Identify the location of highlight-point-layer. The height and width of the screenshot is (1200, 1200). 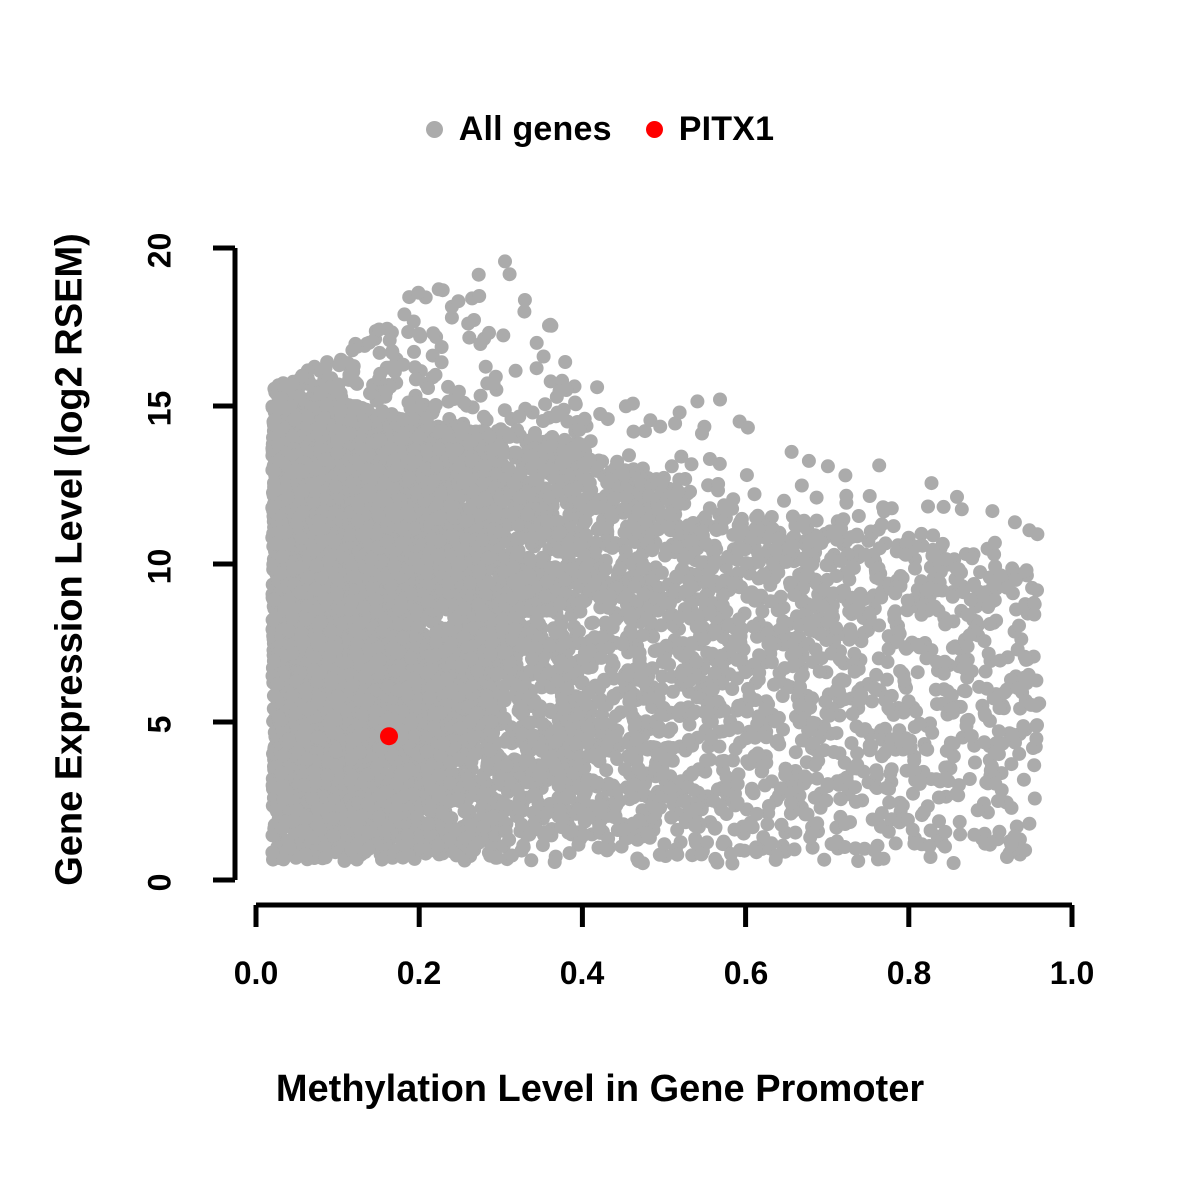
(389, 736).